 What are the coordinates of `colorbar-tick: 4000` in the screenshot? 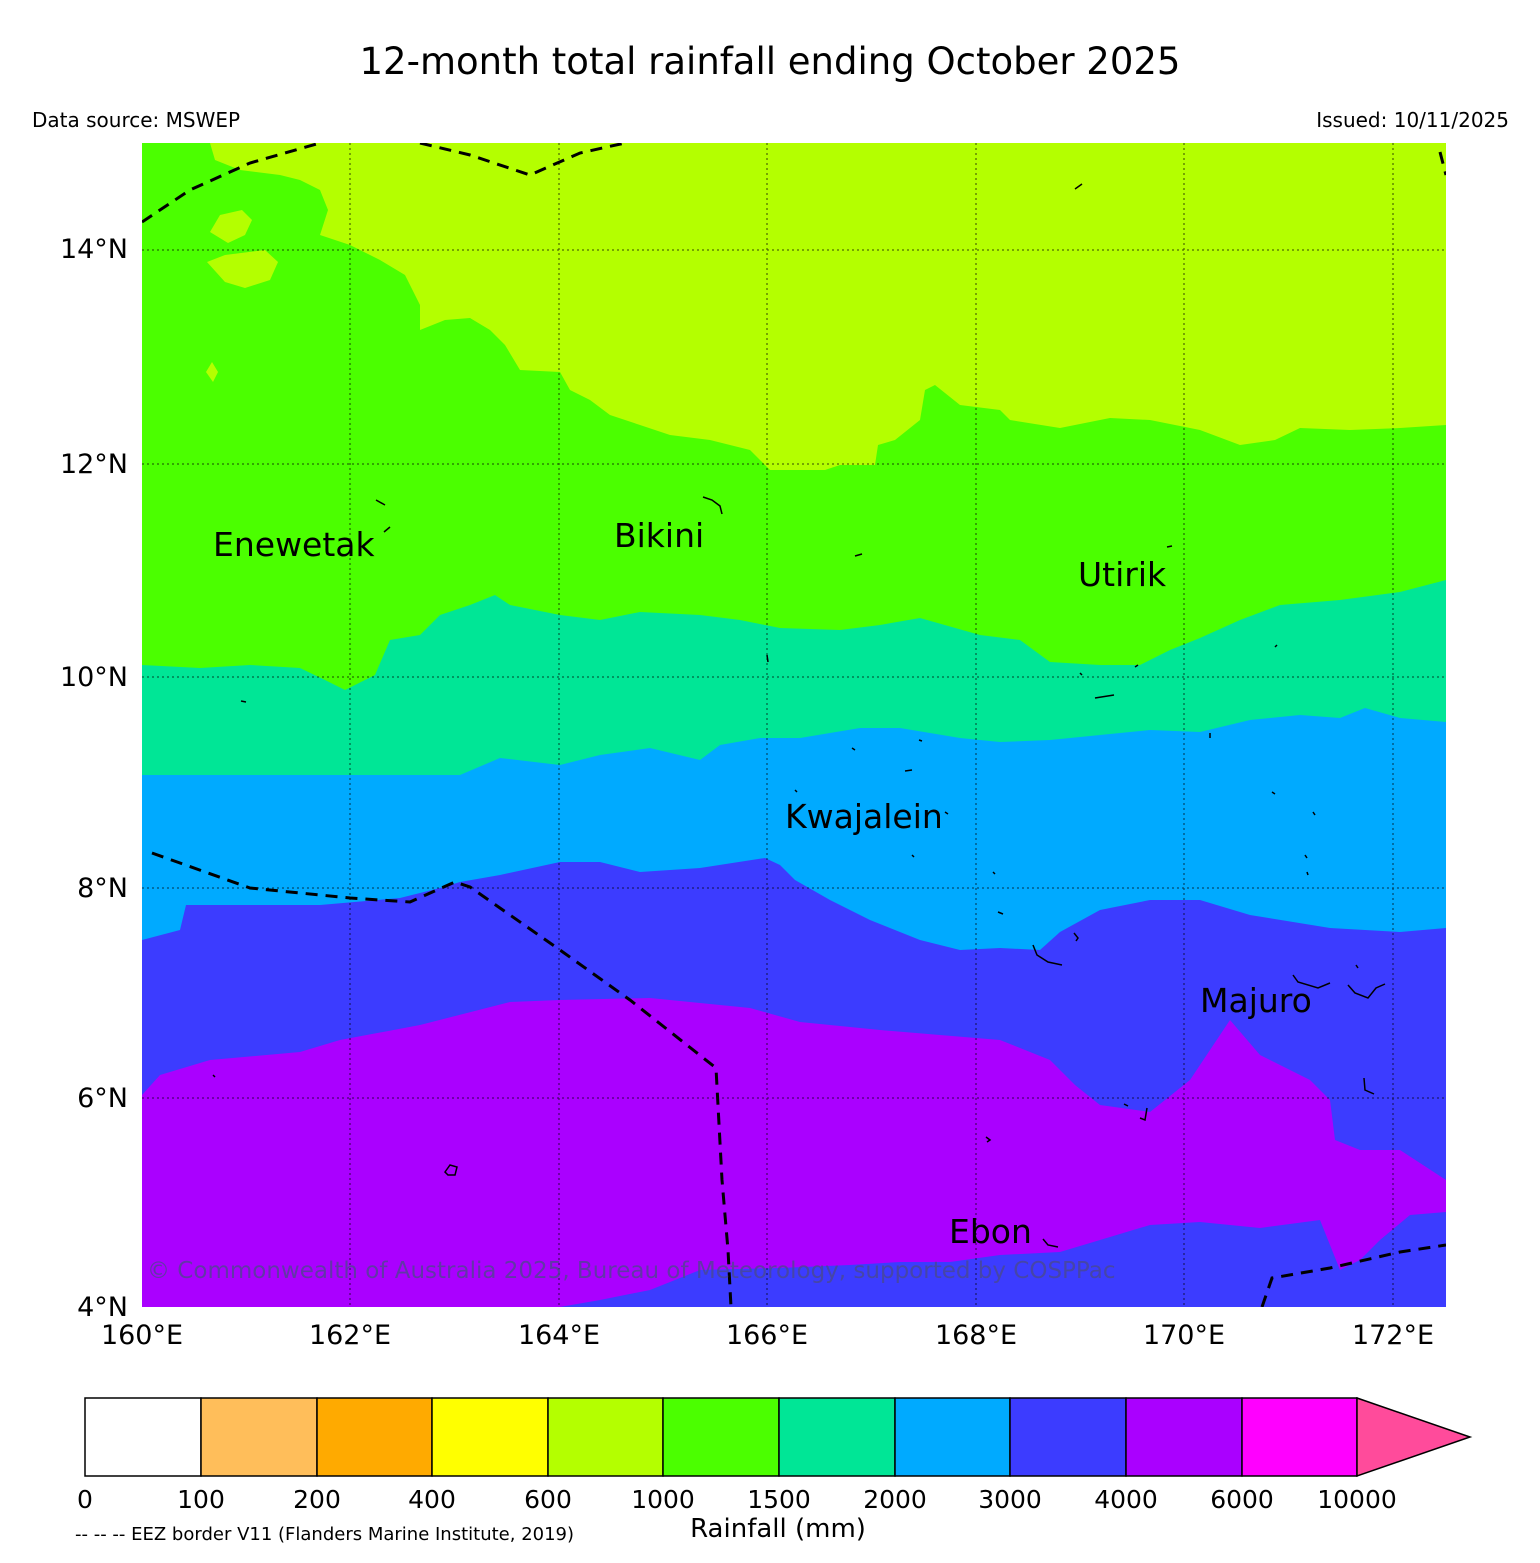 It's located at (1126, 1499).